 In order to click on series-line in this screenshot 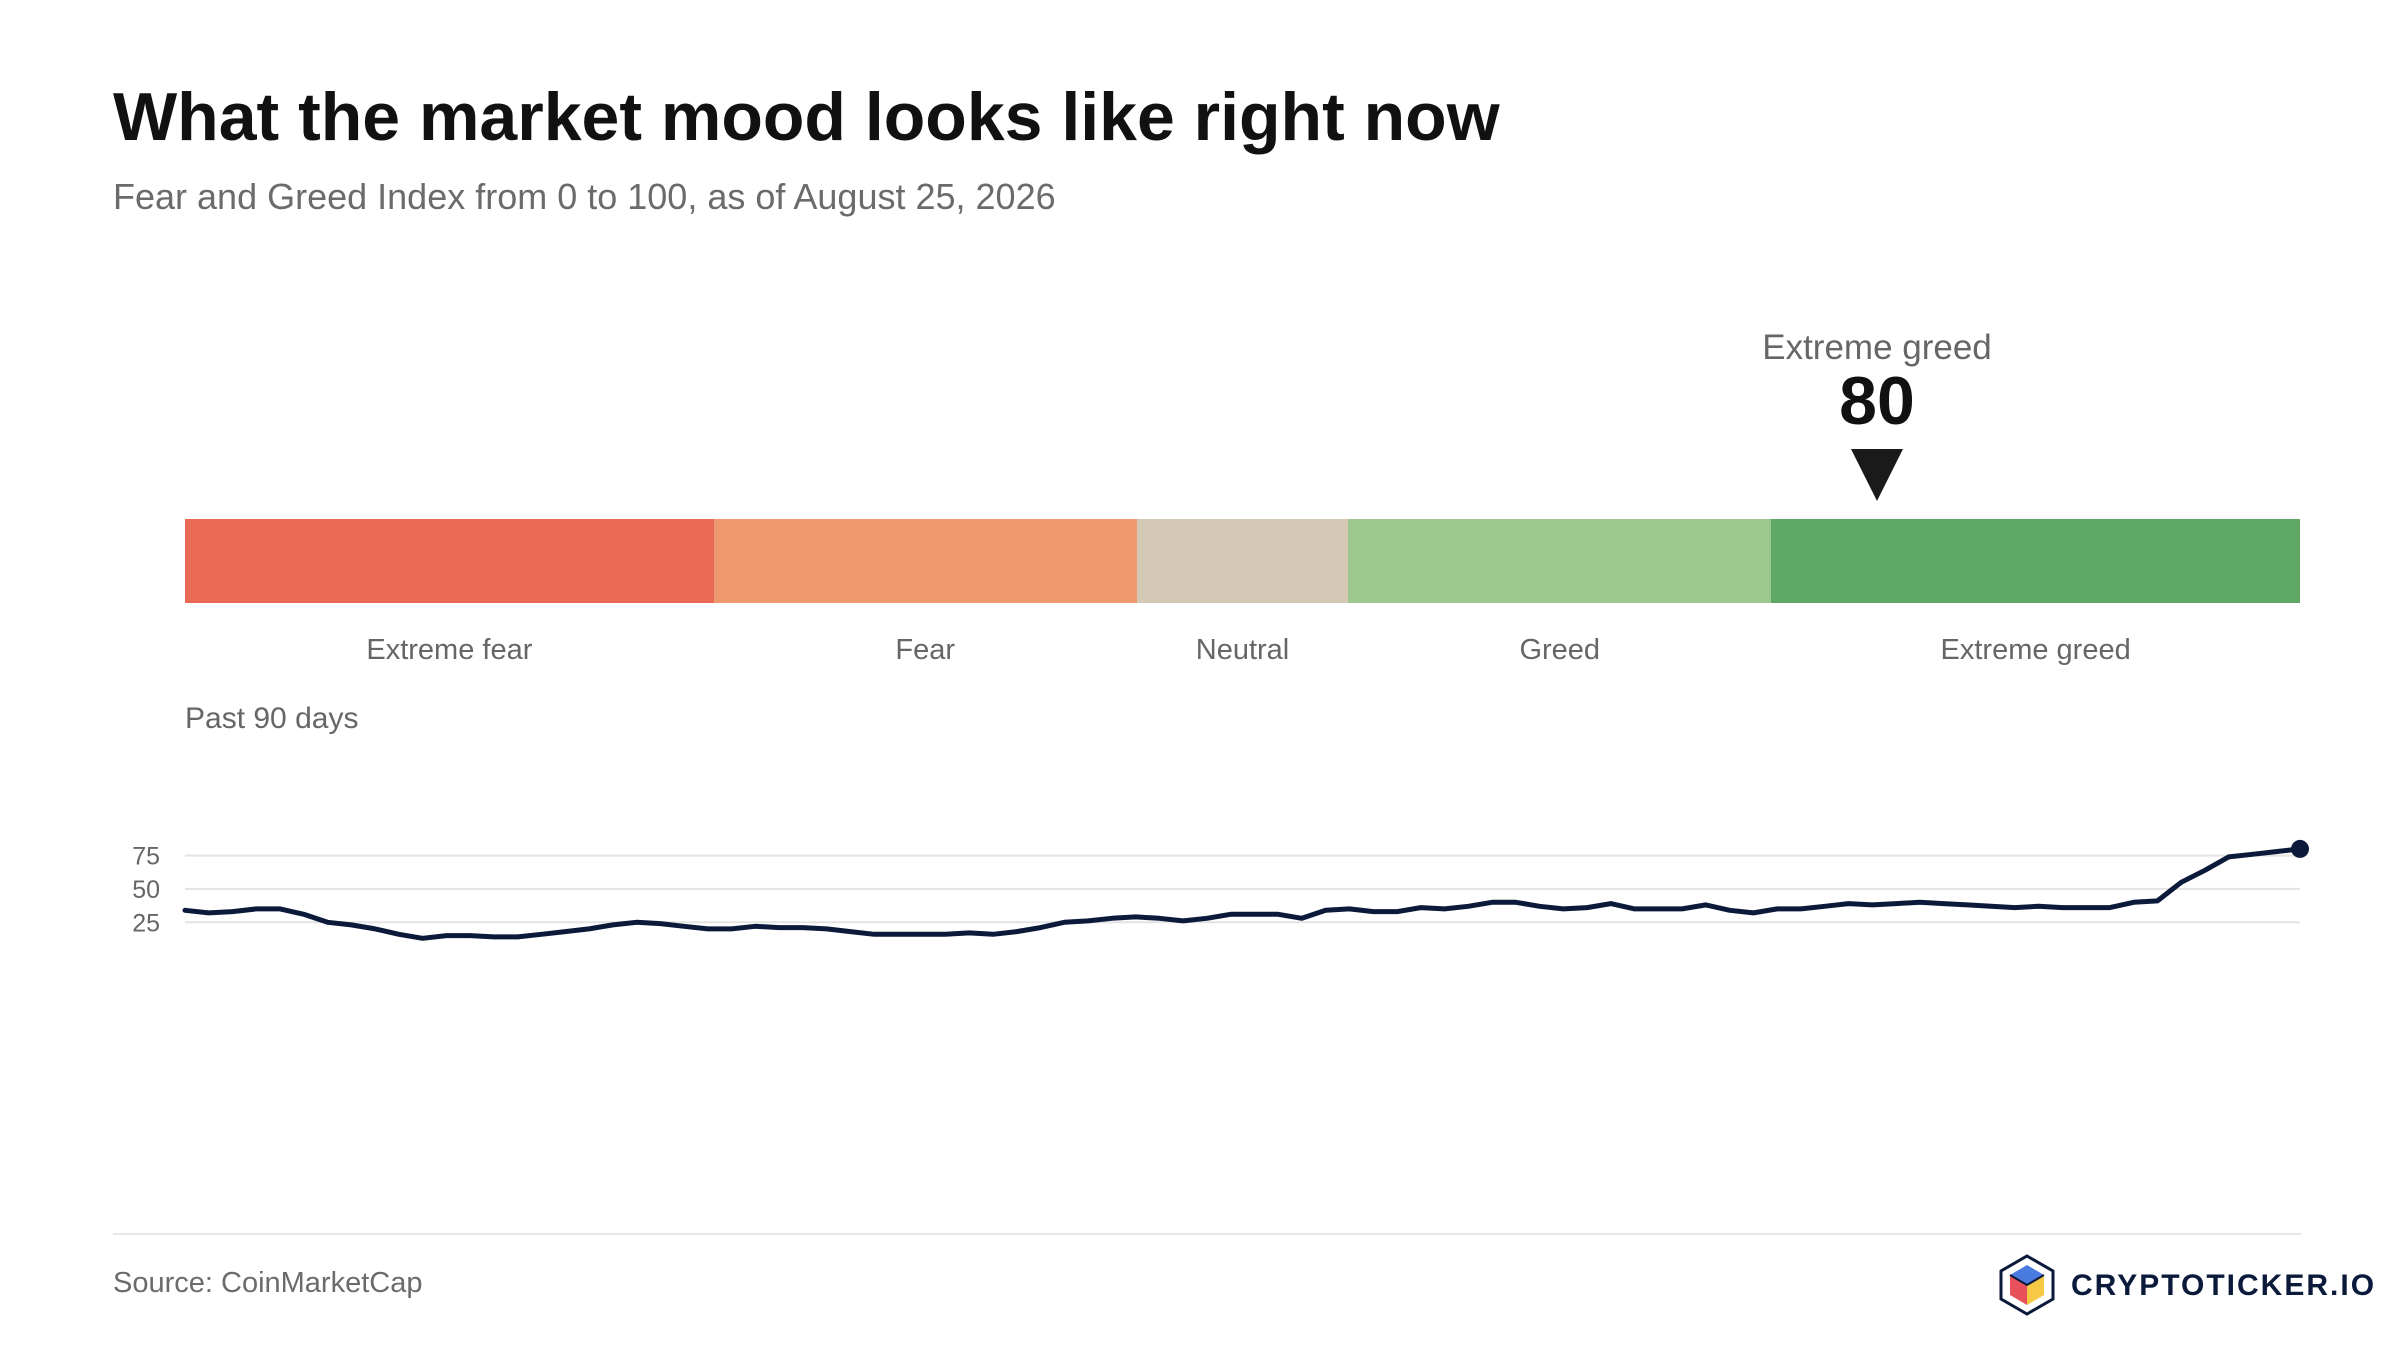, I will do `click(1242, 893)`.